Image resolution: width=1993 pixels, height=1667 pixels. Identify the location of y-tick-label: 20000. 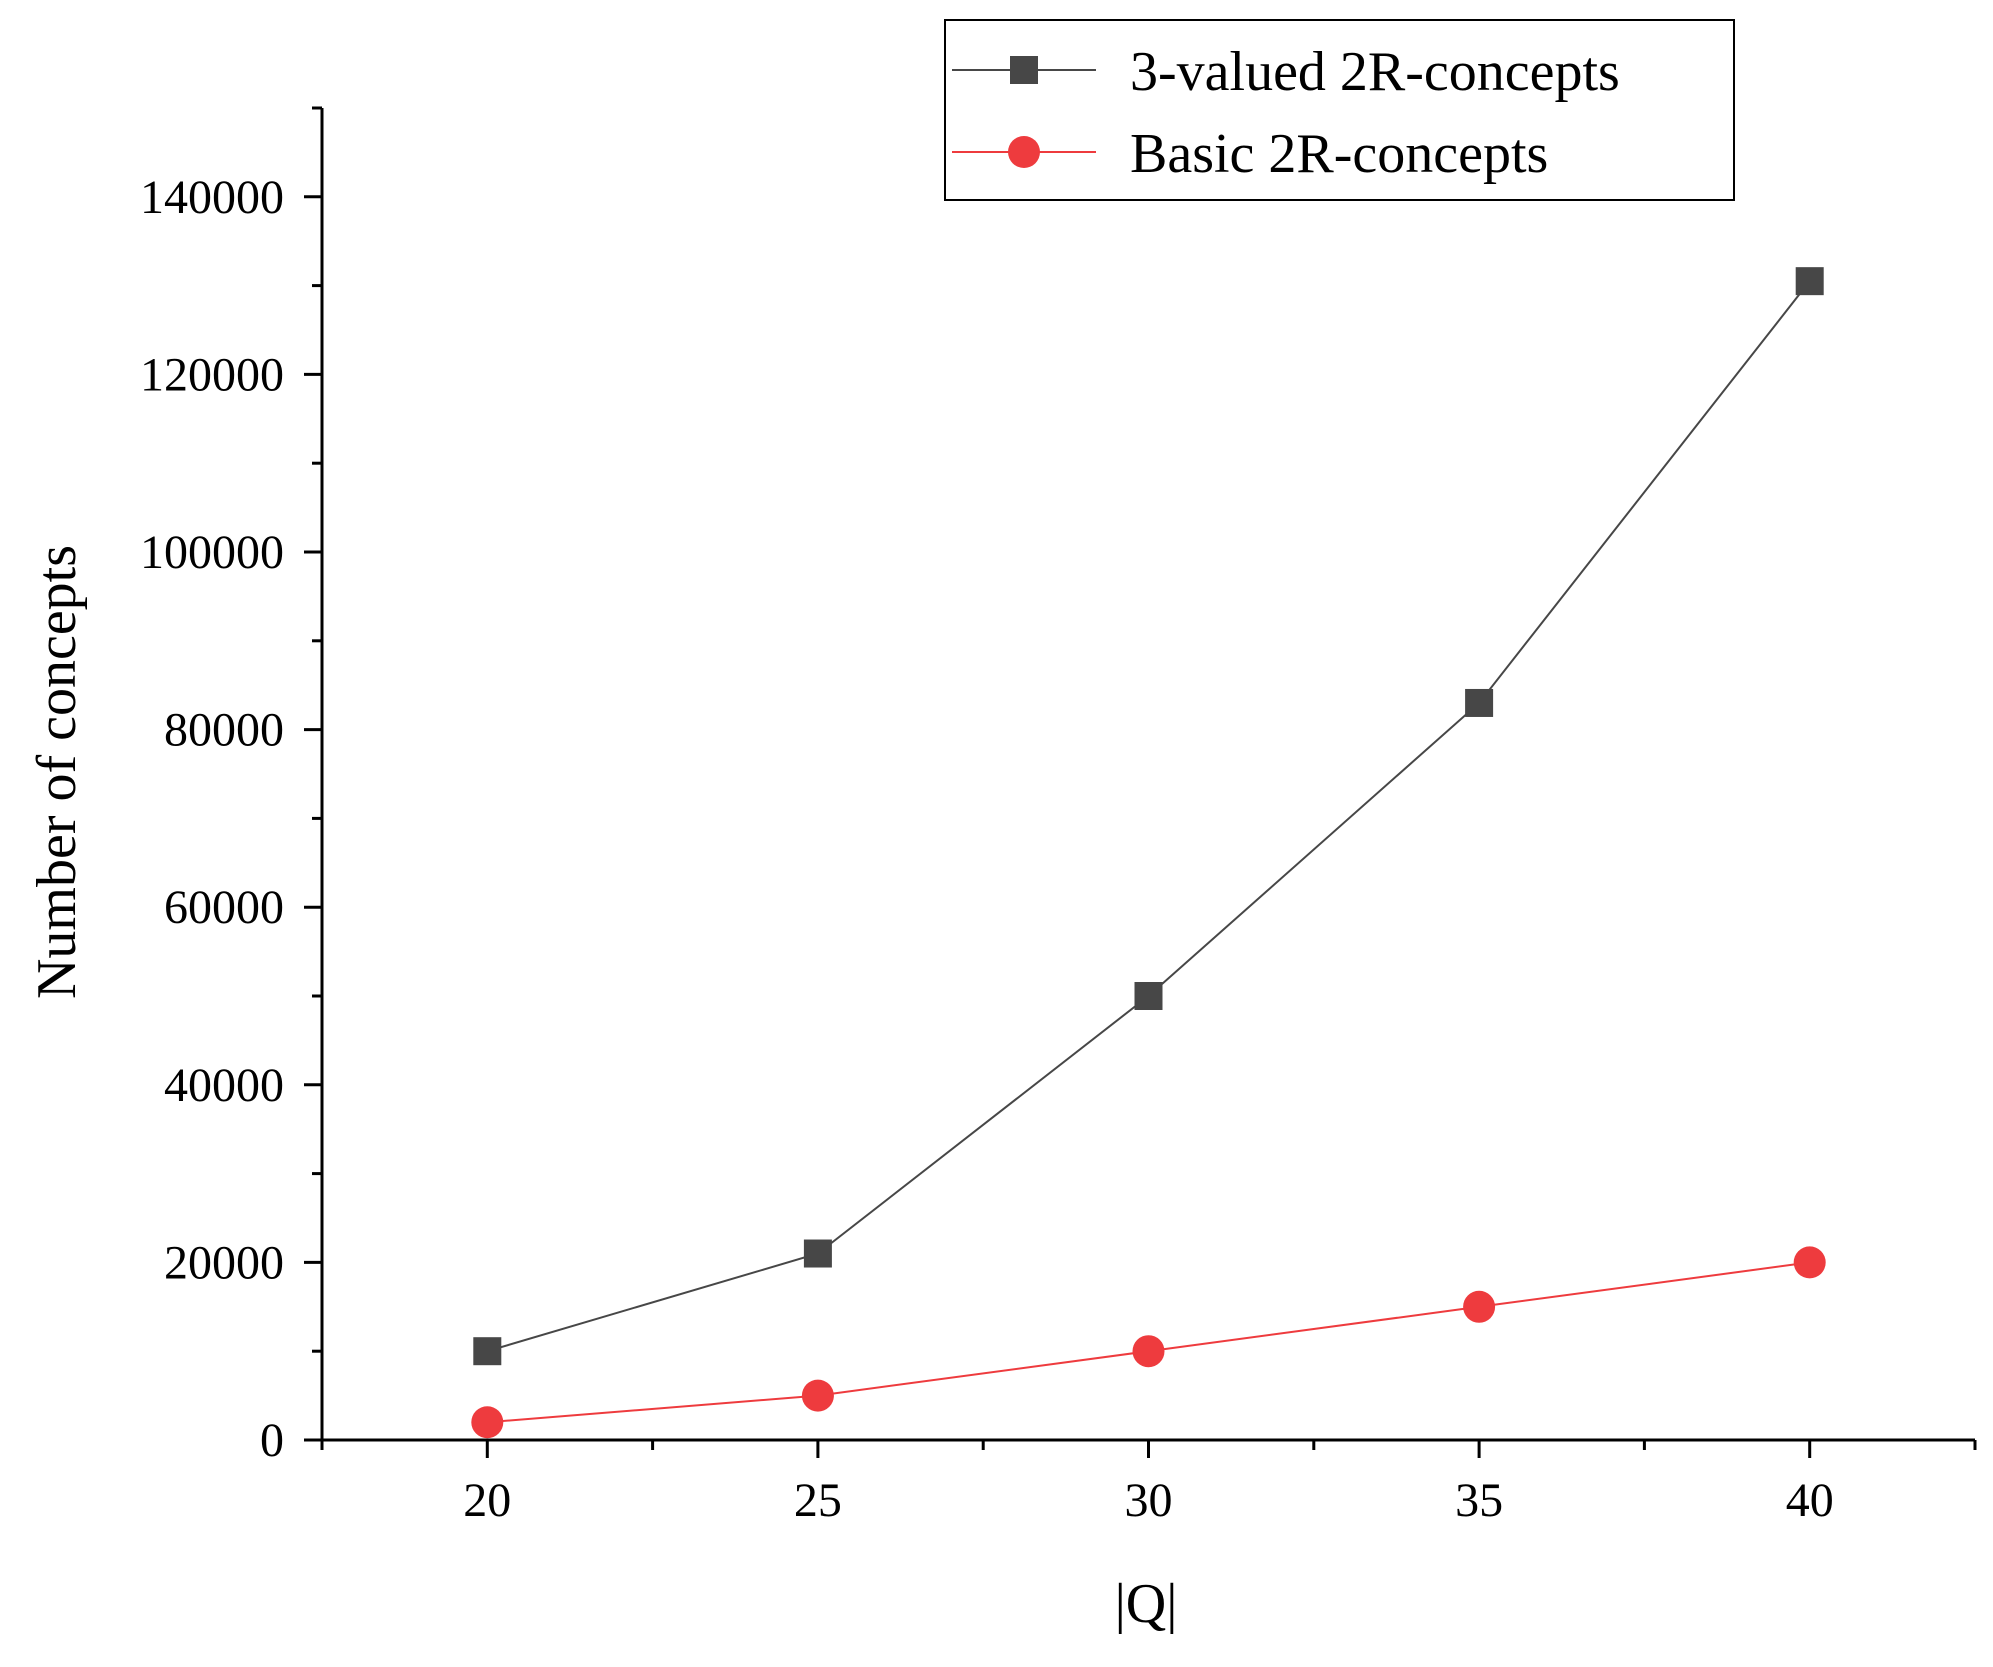
(224, 1262).